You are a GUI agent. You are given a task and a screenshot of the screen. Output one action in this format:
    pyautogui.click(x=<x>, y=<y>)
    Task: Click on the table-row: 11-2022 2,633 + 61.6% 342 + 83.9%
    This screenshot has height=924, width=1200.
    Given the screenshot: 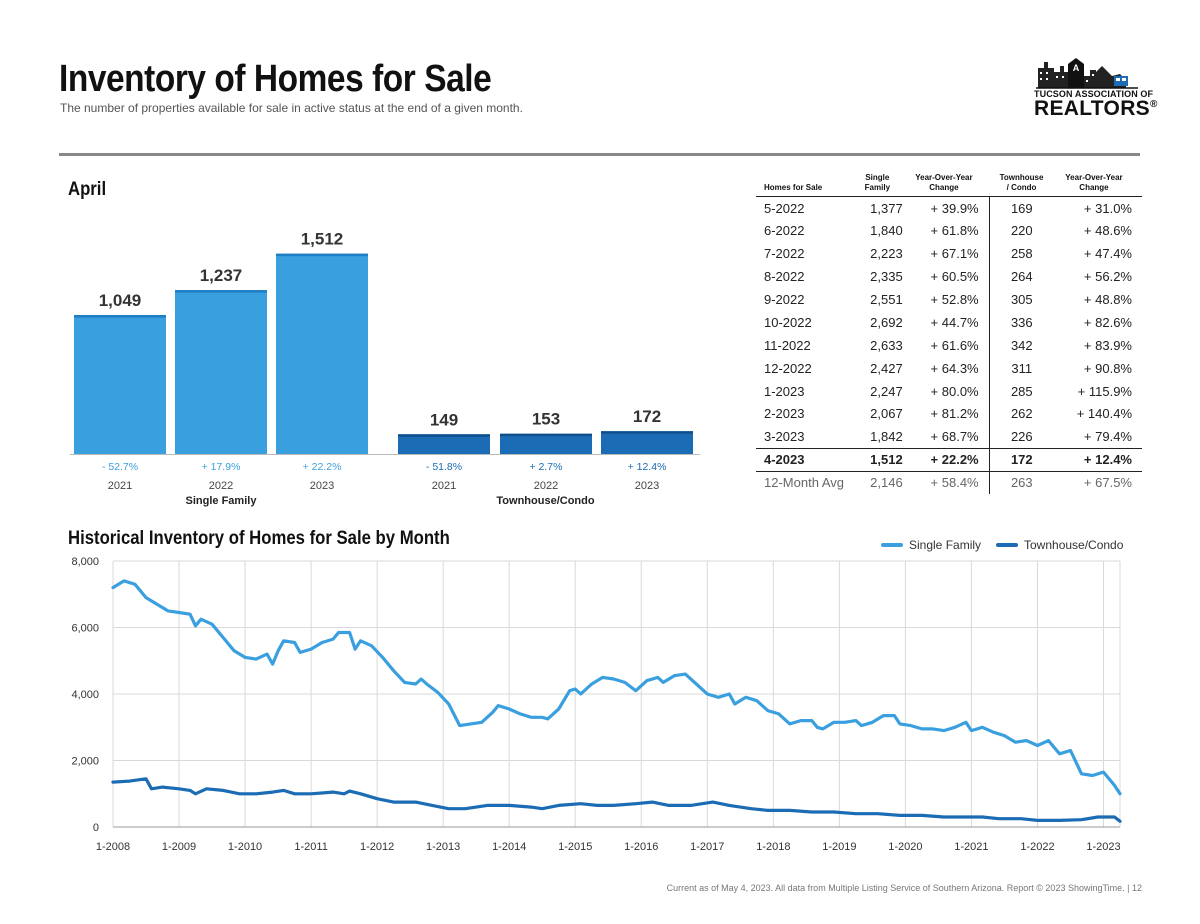 What is the action you would take?
    pyautogui.click(x=949, y=345)
    